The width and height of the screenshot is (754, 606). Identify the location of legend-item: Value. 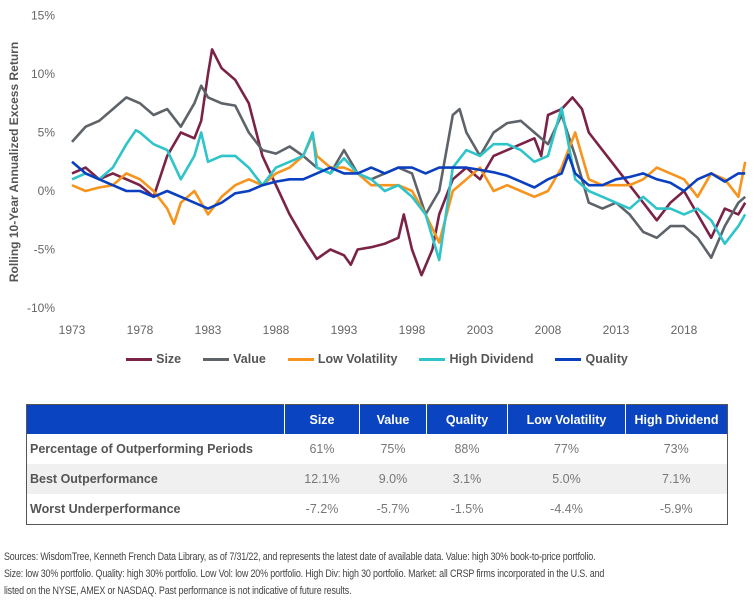
(234, 359).